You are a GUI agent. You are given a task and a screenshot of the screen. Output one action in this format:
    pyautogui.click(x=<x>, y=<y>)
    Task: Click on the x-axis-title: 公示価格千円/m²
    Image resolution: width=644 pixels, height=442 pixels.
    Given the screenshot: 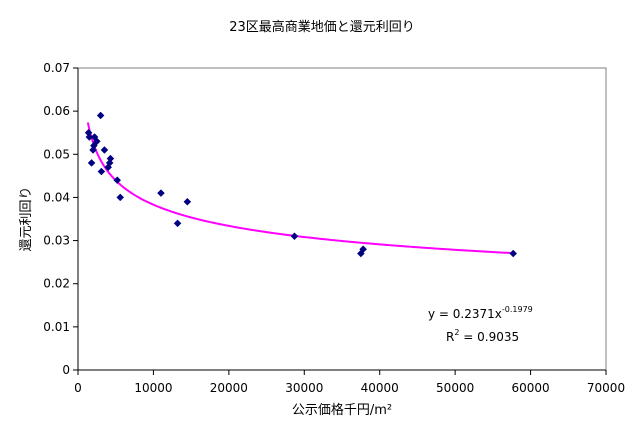 What is the action you would take?
    pyautogui.click(x=342, y=410)
    